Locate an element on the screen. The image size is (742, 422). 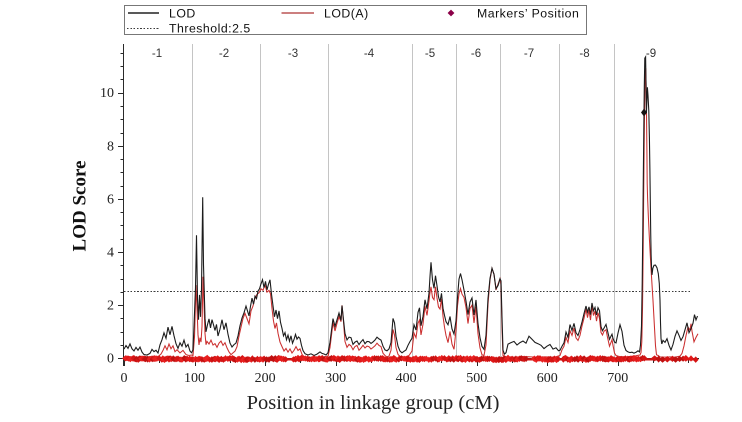
svg-text: 200 is located at coordinates (265, 378).